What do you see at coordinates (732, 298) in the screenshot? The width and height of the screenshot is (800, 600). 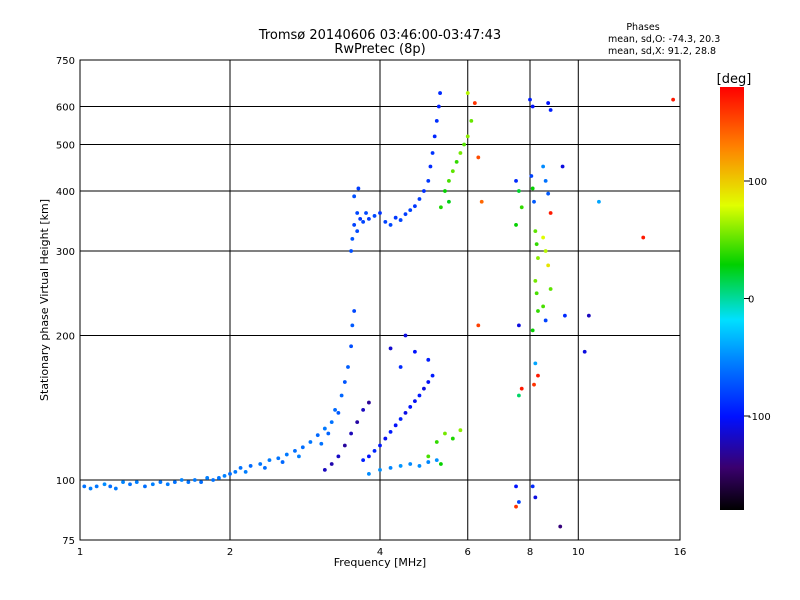 I see `colorbar` at bounding box center [732, 298].